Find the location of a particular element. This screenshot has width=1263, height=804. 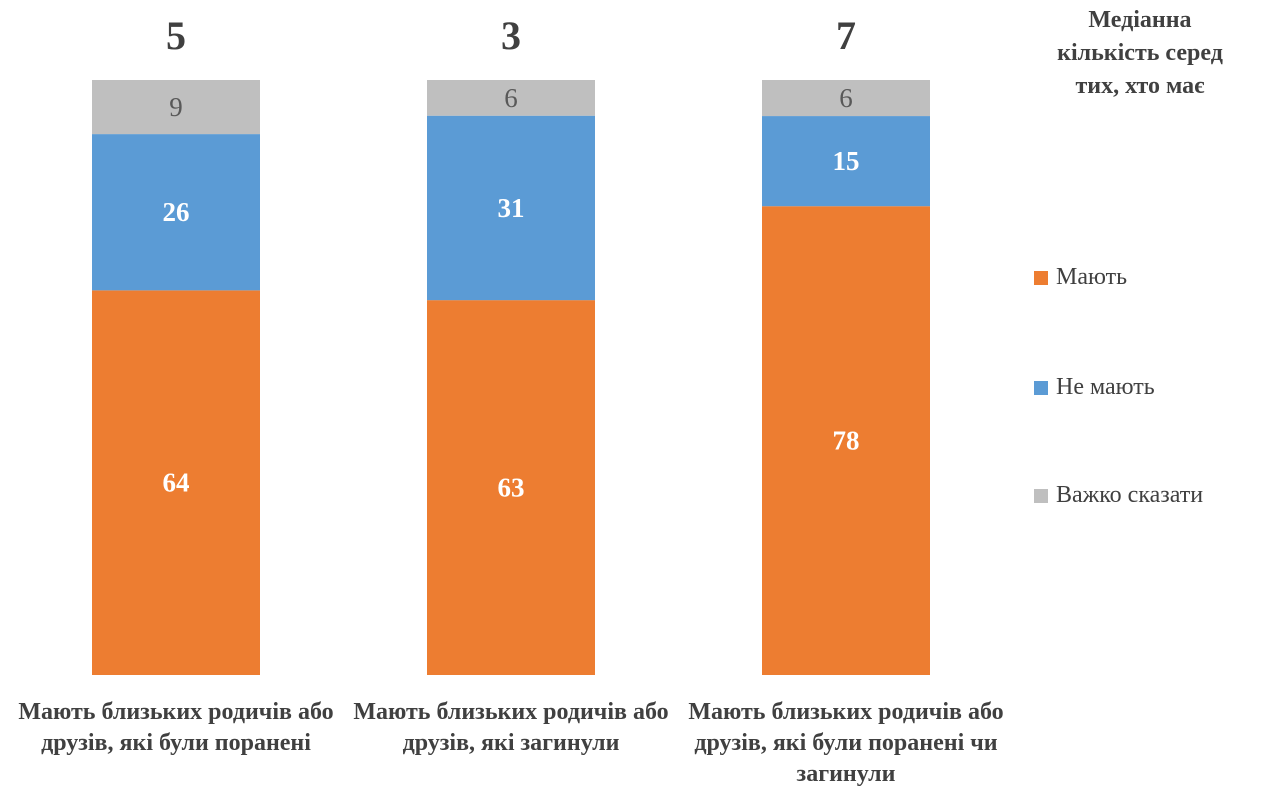

median-label-1: 5 is located at coordinates (176, 35).